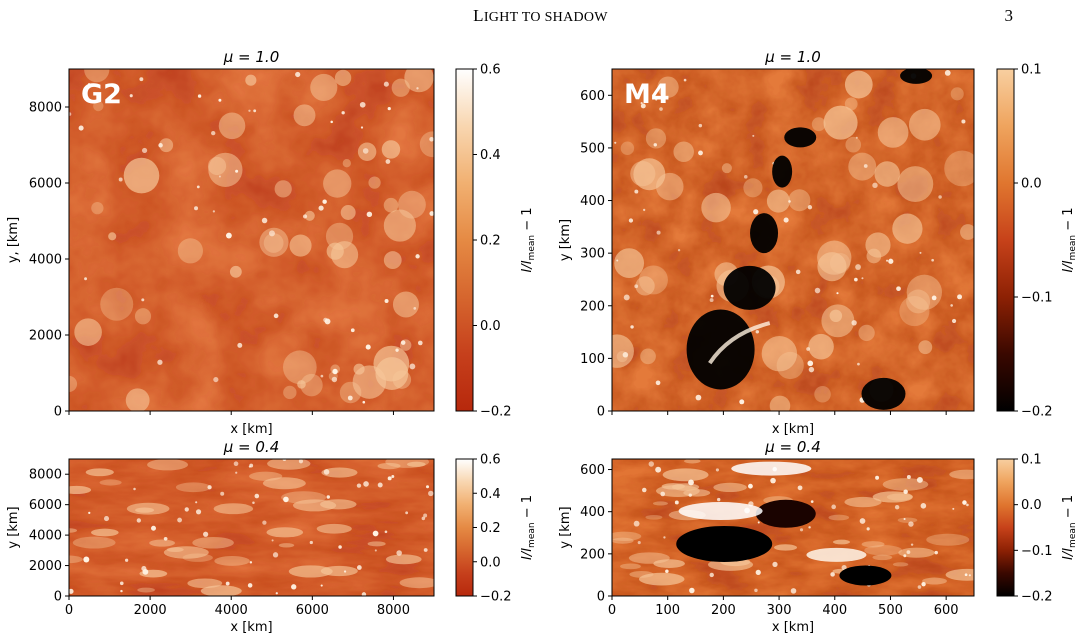  I want to click on y-tick-label: 500, so click(592, 148).